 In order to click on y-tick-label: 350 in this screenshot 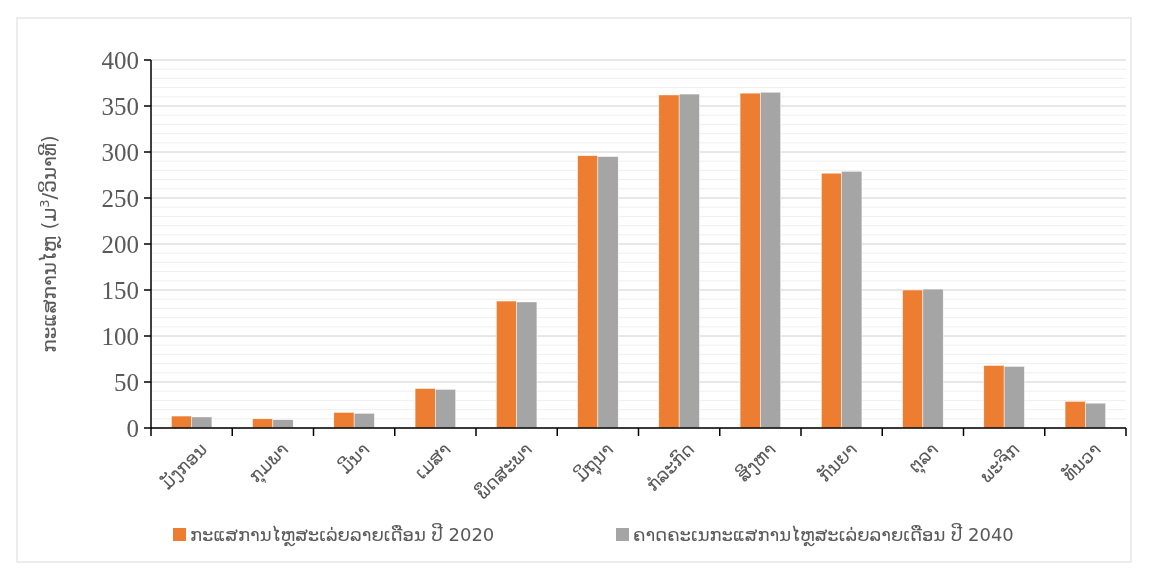, I will do `click(120, 106)`.